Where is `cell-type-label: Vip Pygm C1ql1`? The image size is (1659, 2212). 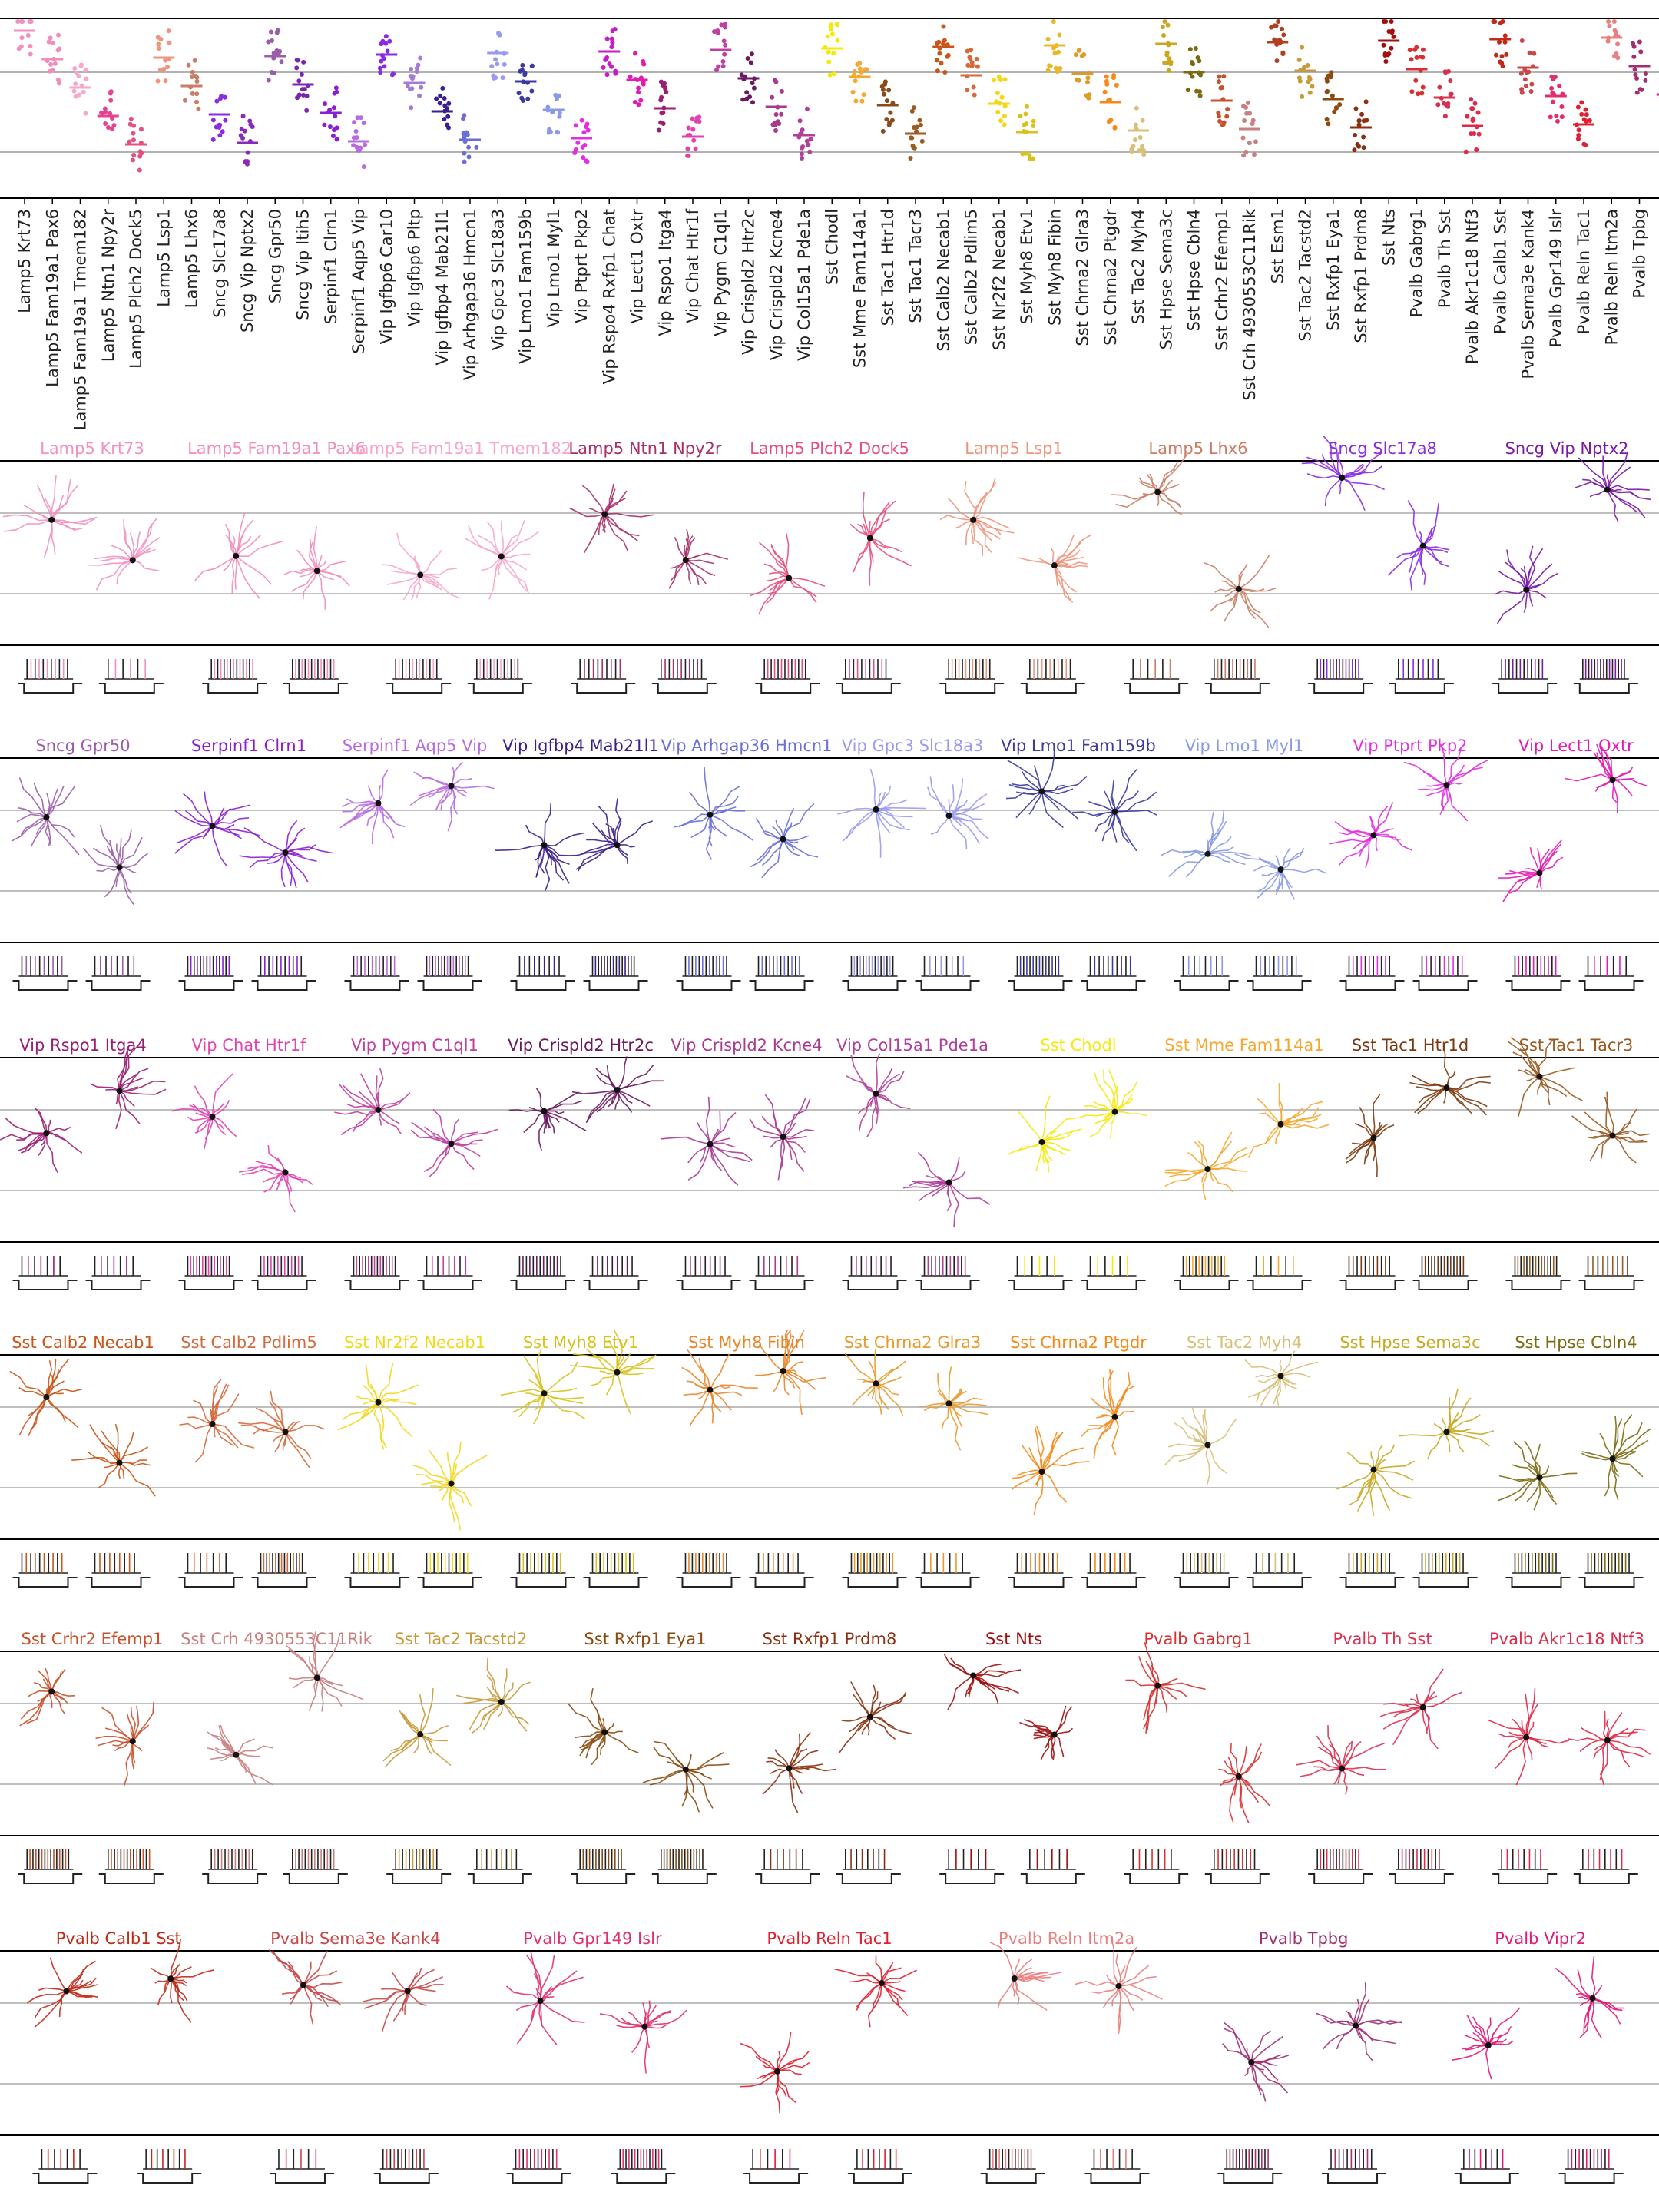 cell-type-label: Vip Pygm C1ql1 is located at coordinates (415, 1045).